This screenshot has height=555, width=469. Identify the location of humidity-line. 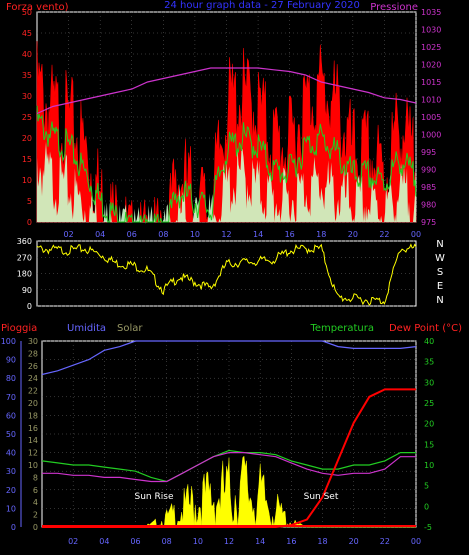
(229, 358).